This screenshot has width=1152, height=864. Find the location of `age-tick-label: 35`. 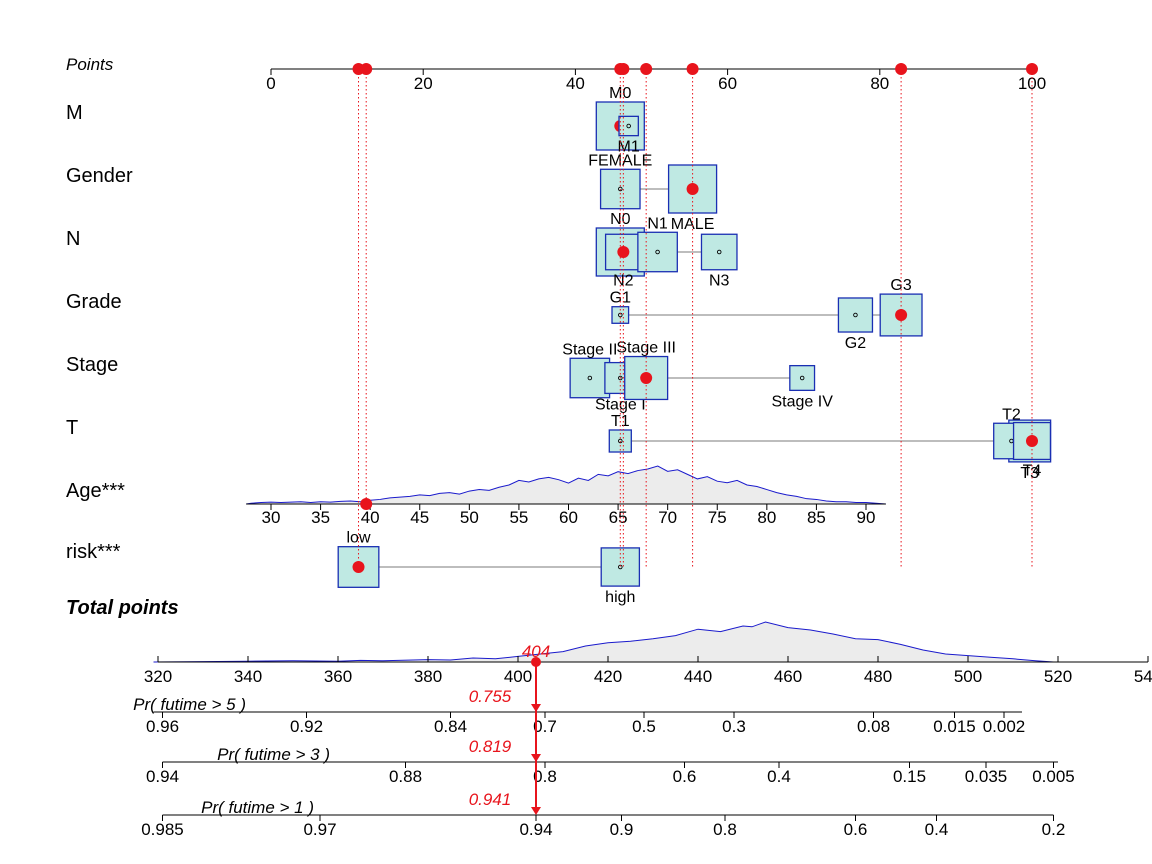

age-tick-label: 35 is located at coordinates (320, 517).